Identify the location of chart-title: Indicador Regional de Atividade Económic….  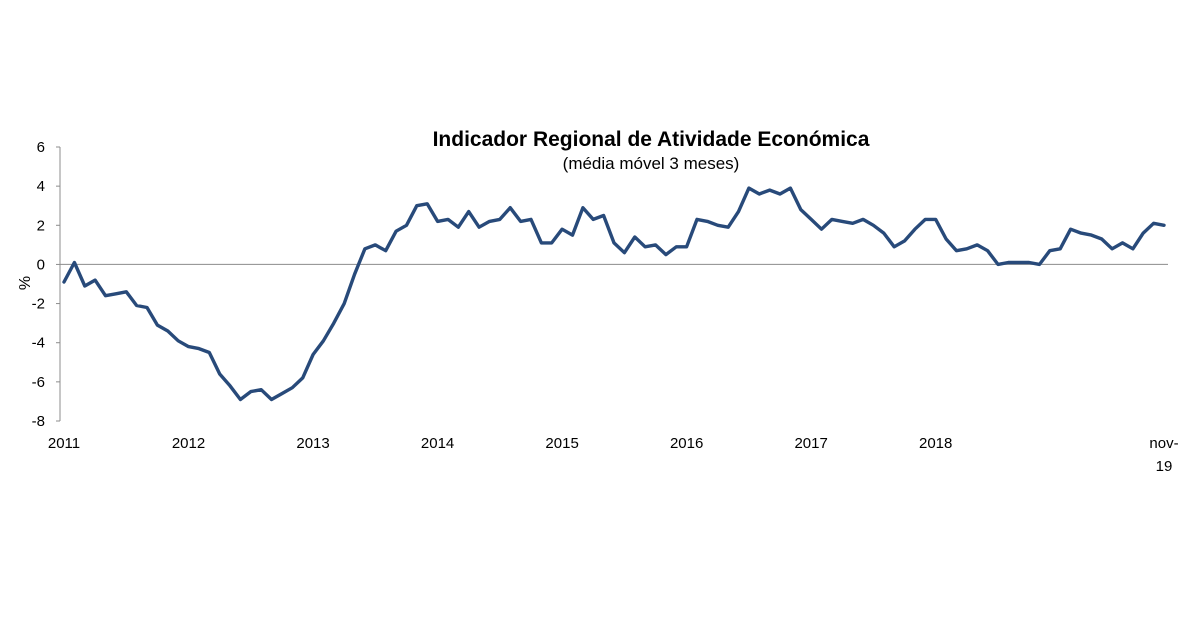
(651, 139).